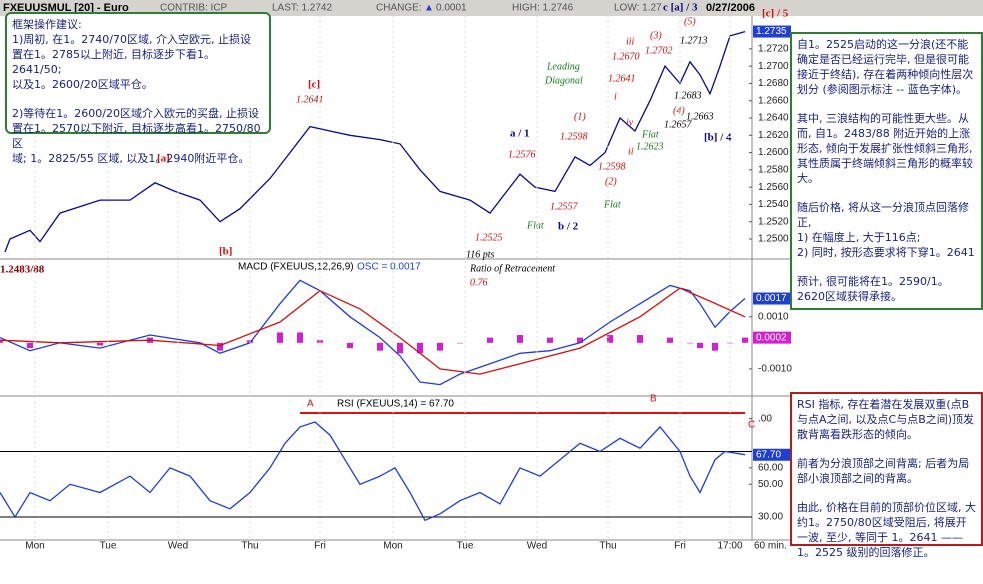  What do you see at coordinates (489, 237) in the screenshot?
I see `annotation: 1.2525` at bounding box center [489, 237].